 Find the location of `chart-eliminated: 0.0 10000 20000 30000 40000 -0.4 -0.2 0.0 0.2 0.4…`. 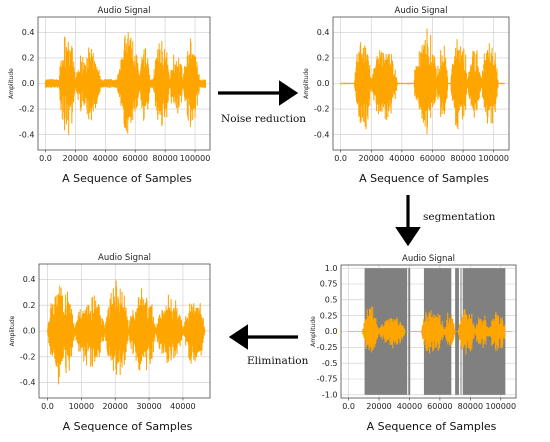

chart-eliminated: 0.0 10000 20000 30000 40000 -0.4 -0.2 0.0 0.2 0.4… is located at coordinates (110, 343).